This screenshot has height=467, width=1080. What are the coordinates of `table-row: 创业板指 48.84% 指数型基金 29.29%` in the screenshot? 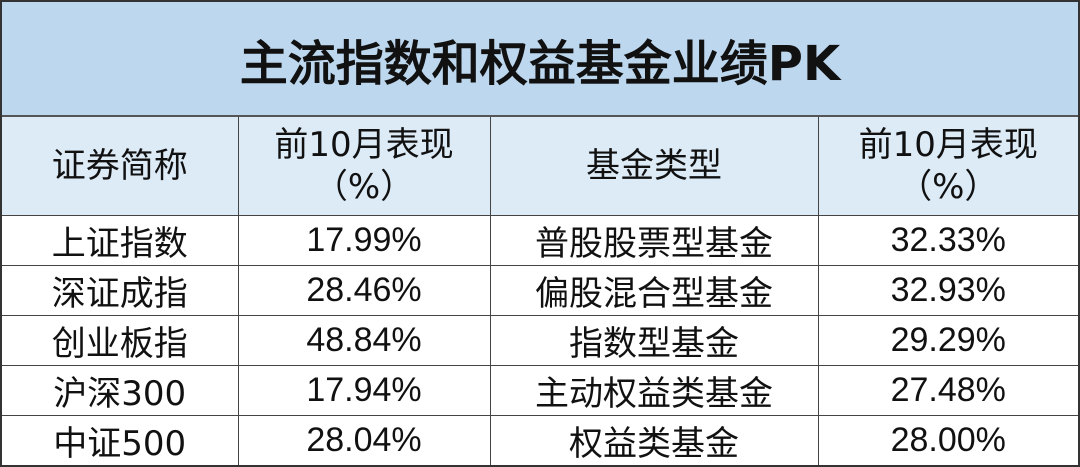 It's located at (540, 340).